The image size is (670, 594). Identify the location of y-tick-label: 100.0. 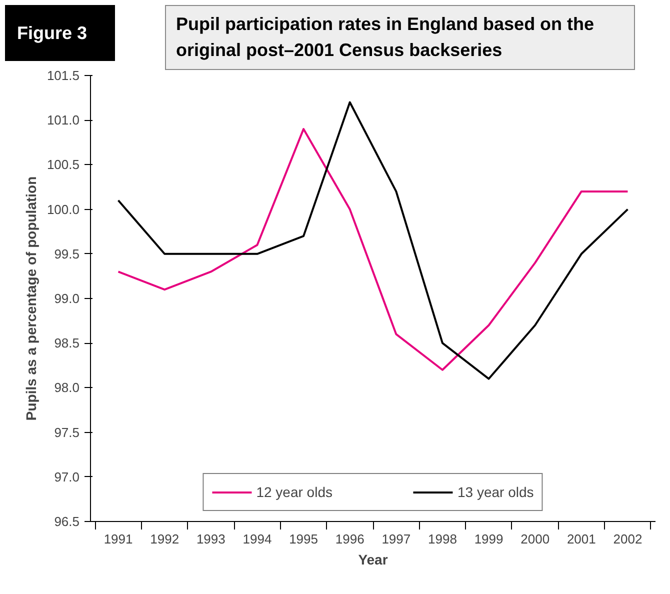
(63, 209).